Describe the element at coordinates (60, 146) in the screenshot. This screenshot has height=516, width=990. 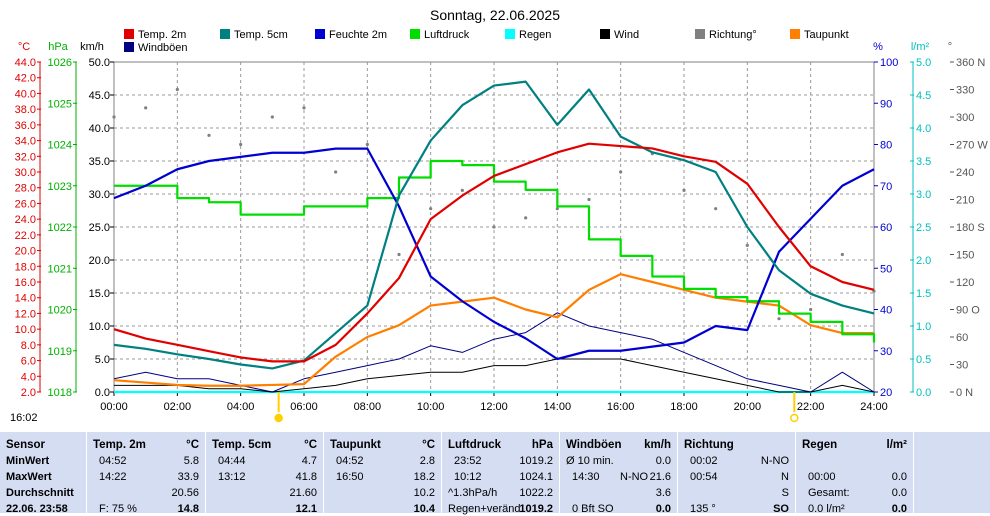
I see `y-tick-label: 1024` at that location.